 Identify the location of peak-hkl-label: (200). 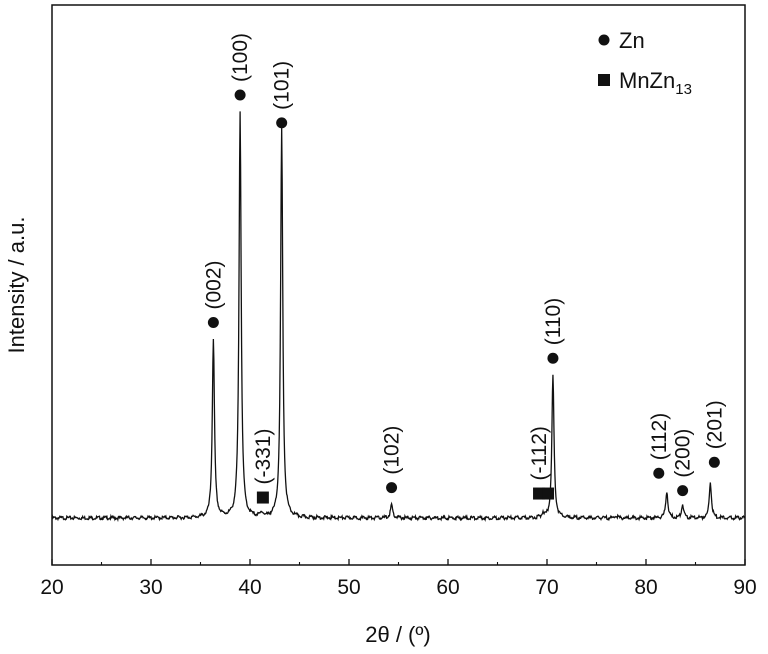
(683, 453).